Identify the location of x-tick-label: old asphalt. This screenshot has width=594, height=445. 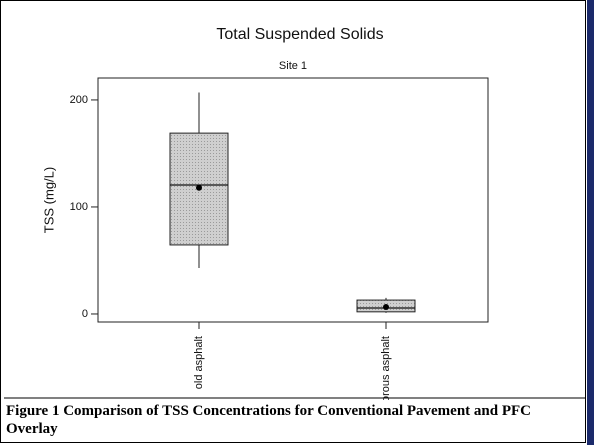
(199, 362).